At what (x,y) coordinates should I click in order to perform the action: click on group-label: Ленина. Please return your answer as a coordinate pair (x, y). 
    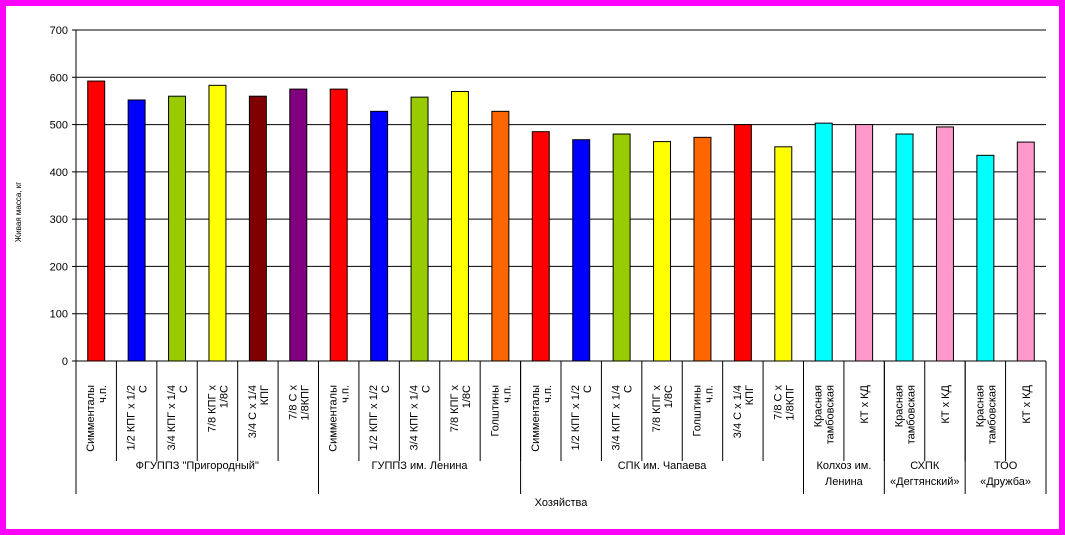
    Looking at the image, I should click on (844, 482).